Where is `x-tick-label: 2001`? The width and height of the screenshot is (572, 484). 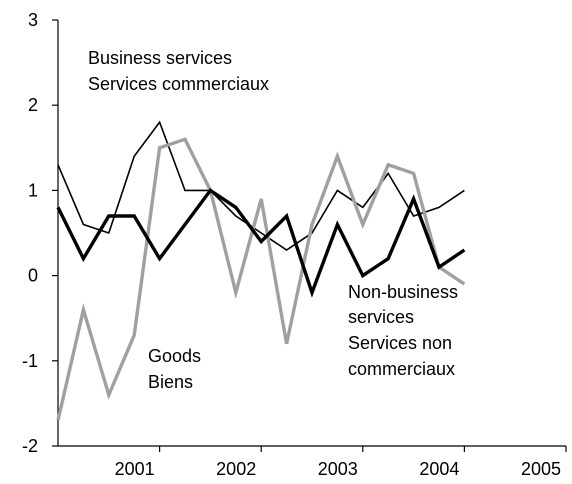
x-tick-label: 2001 is located at coordinates (135, 469).